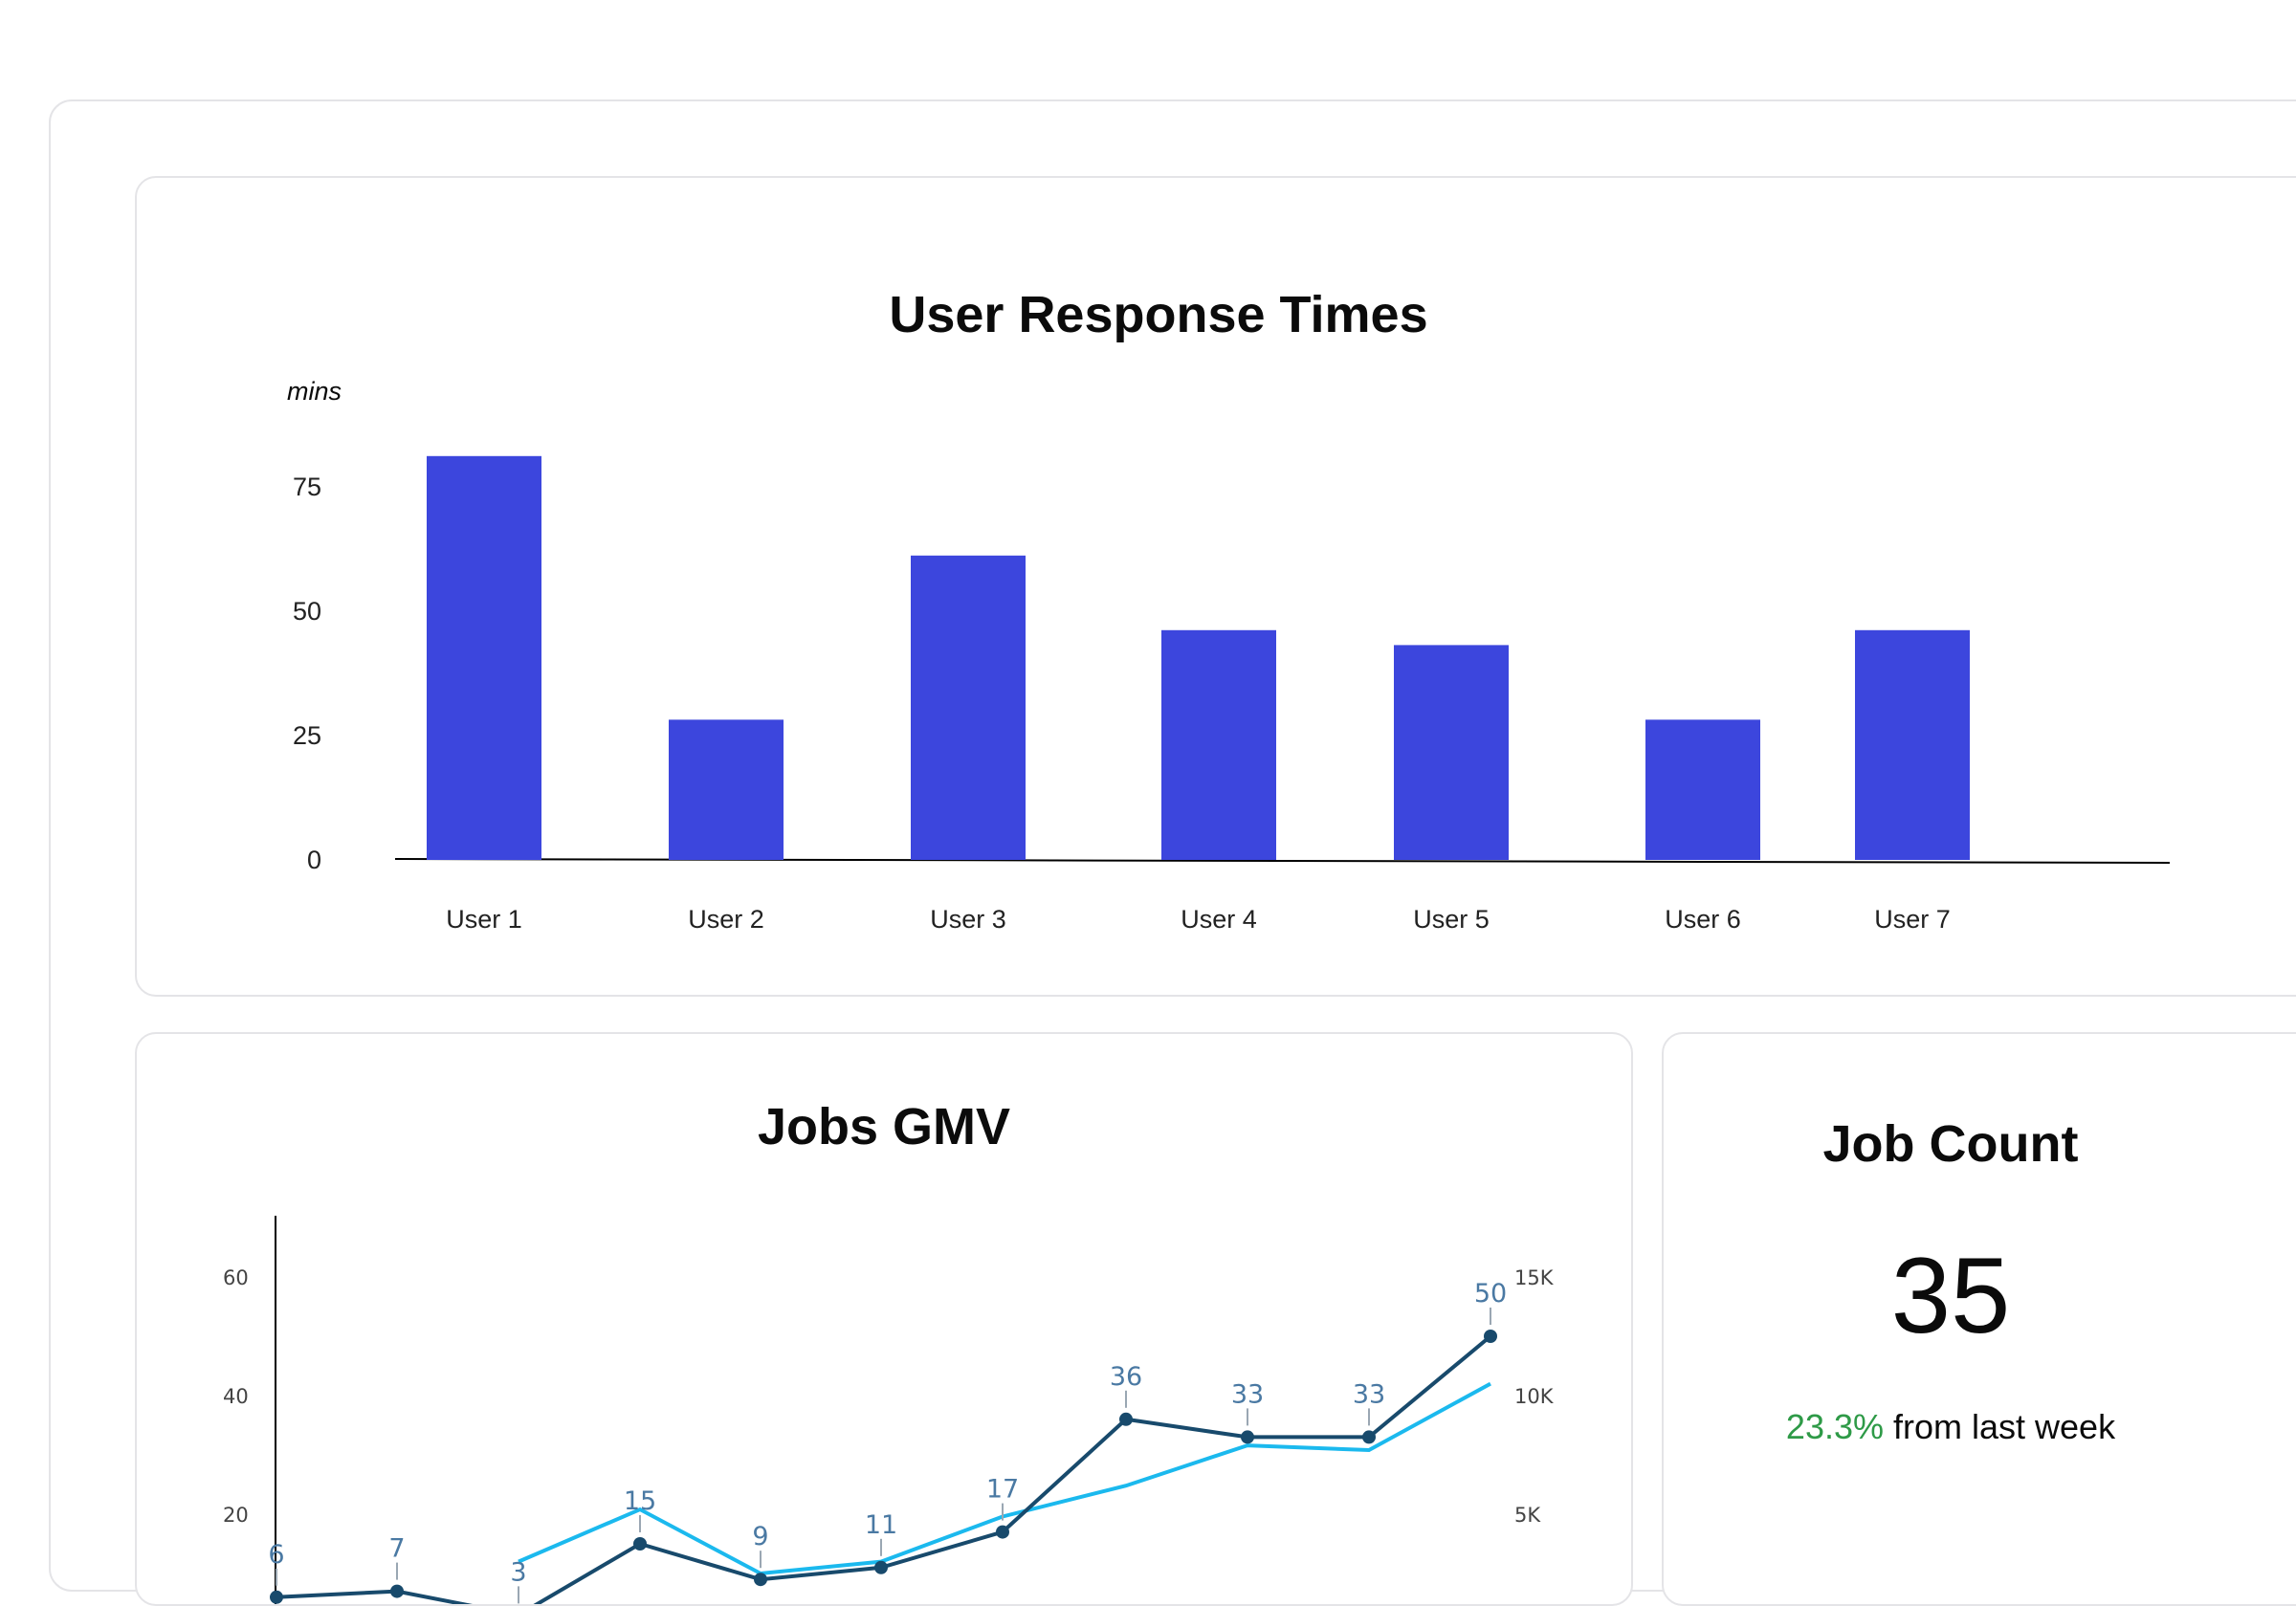 The height and width of the screenshot is (1606, 2296). What do you see at coordinates (314, 860) in the screenshot?
I see `y-tick-label: 0` at bounding box center [314, 860].